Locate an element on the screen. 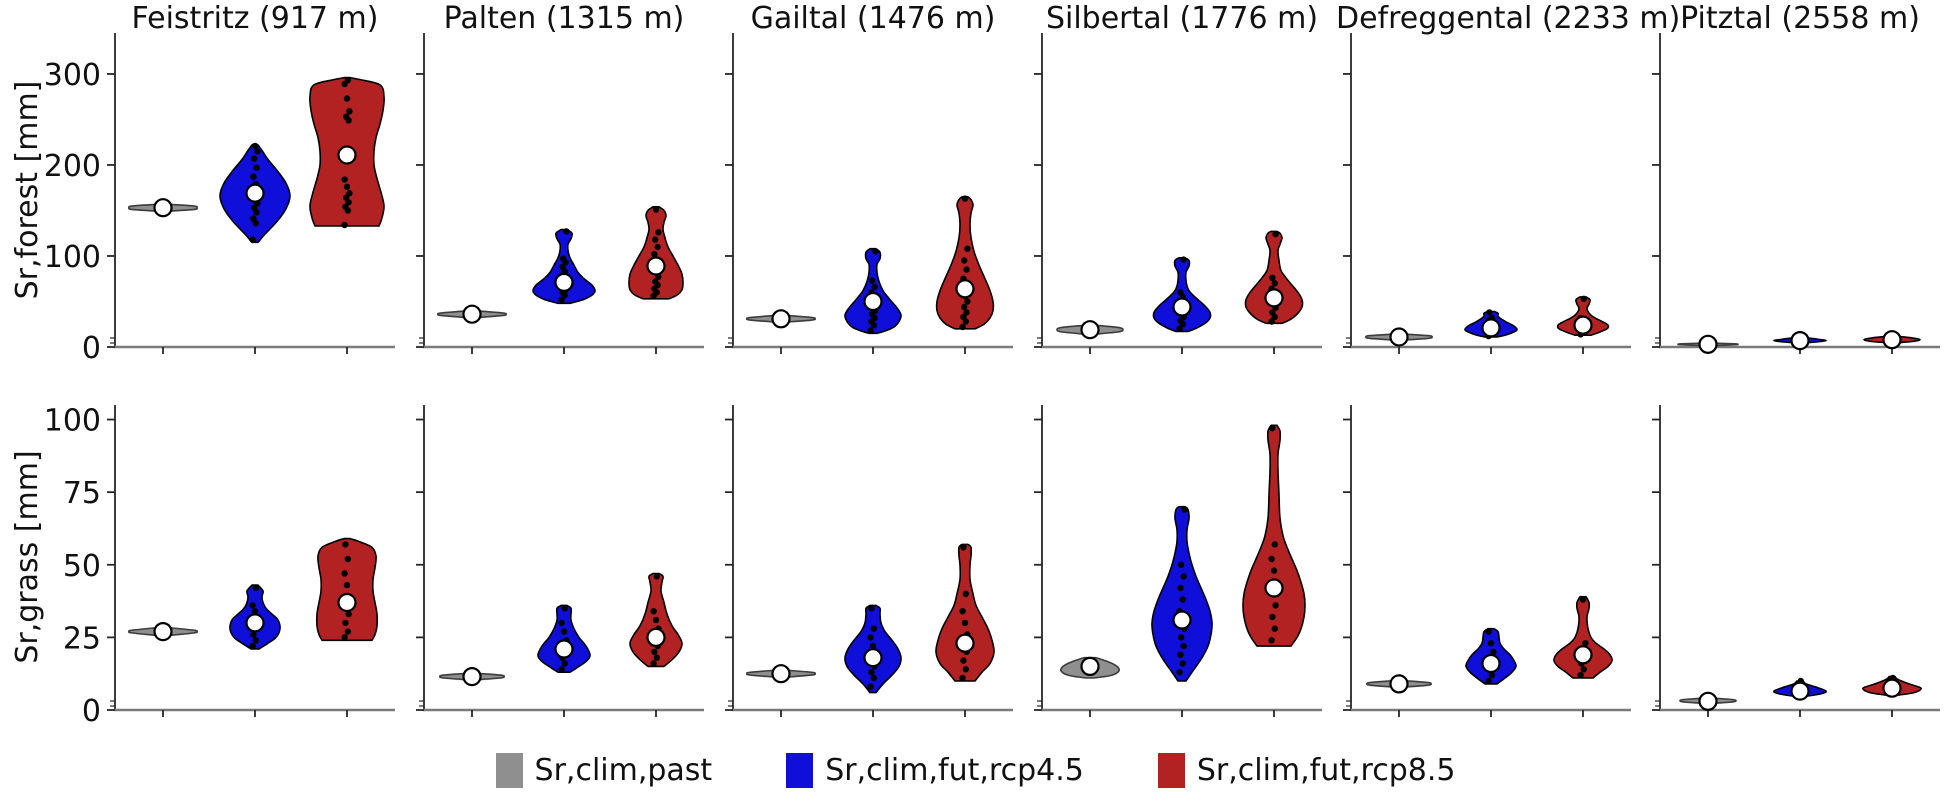  violin-rcp45 is located at coordinates (1182, 593).